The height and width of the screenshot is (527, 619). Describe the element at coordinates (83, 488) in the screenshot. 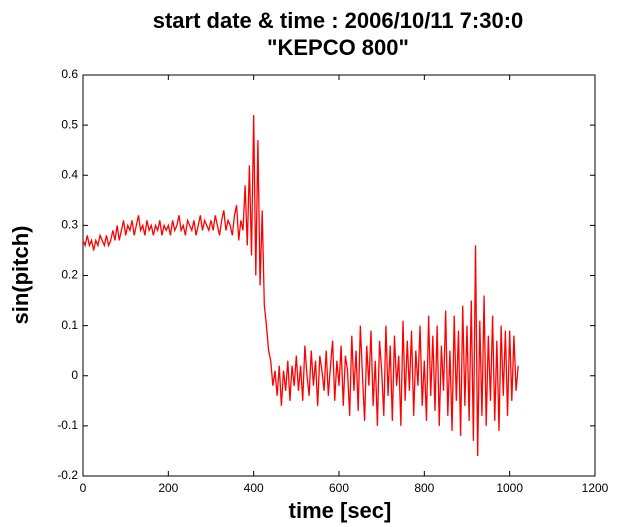

I see `x-tick-label: 0` at that location.